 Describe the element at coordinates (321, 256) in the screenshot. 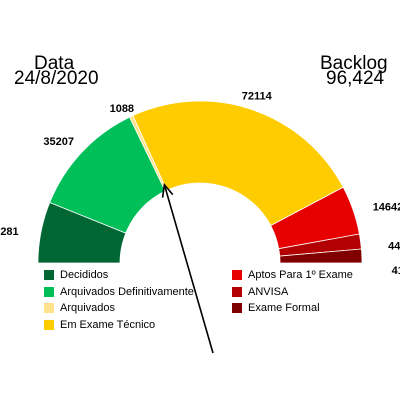

I see `segment-exame-formal` at that location.